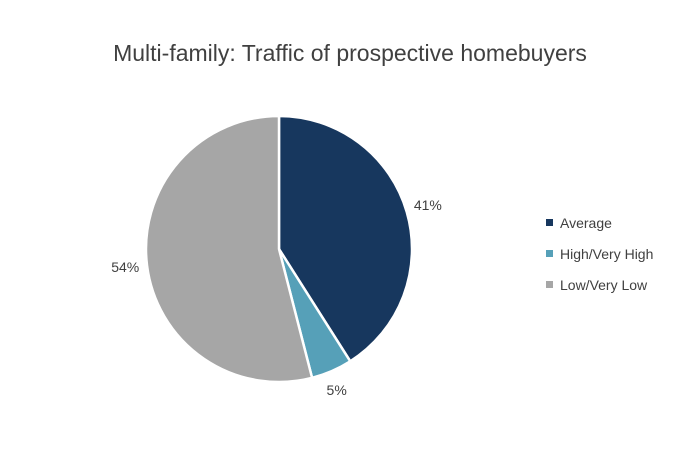 The image size is (700, 450). I want to click on legend-item-high: High/Very High, so click(599, 253).